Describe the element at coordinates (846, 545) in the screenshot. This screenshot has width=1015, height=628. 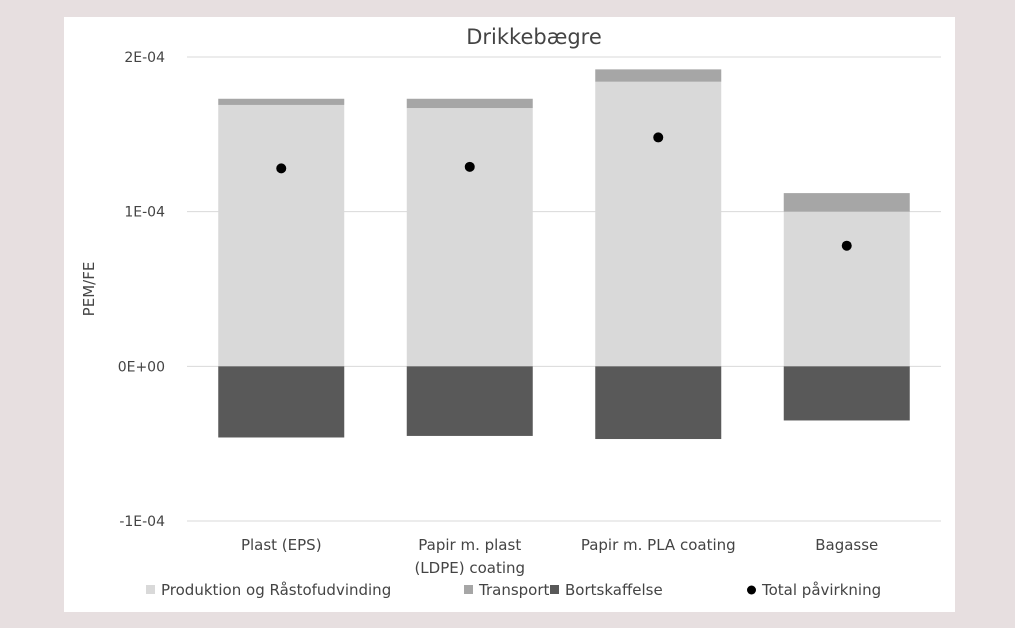
I see `x-tick-label: Bagasse` at that location.